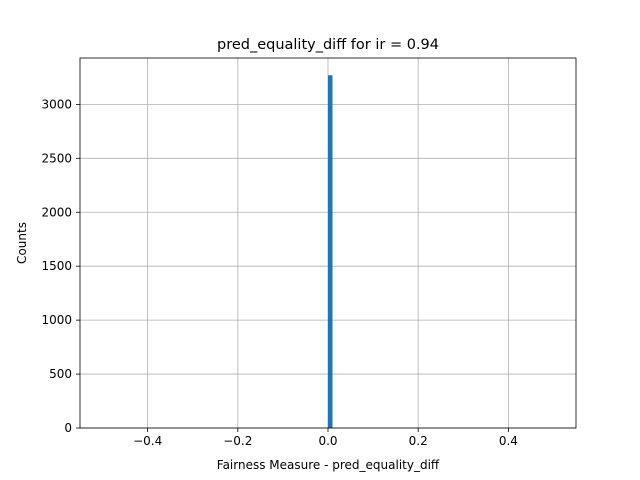 The image size is (640, 480). What do you see at coordinates (418, 441) in the screenshot?
I see `x-tick-label: 0.2` at bounding box center [418, 441].